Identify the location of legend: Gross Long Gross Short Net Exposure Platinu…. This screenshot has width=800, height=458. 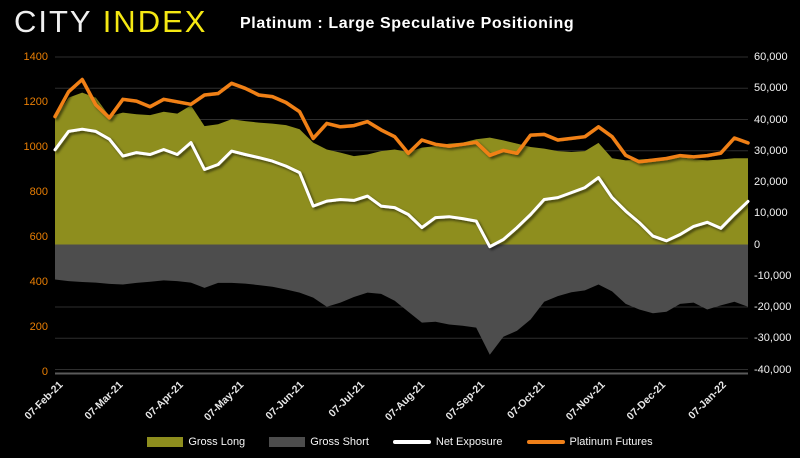
(400, 442).